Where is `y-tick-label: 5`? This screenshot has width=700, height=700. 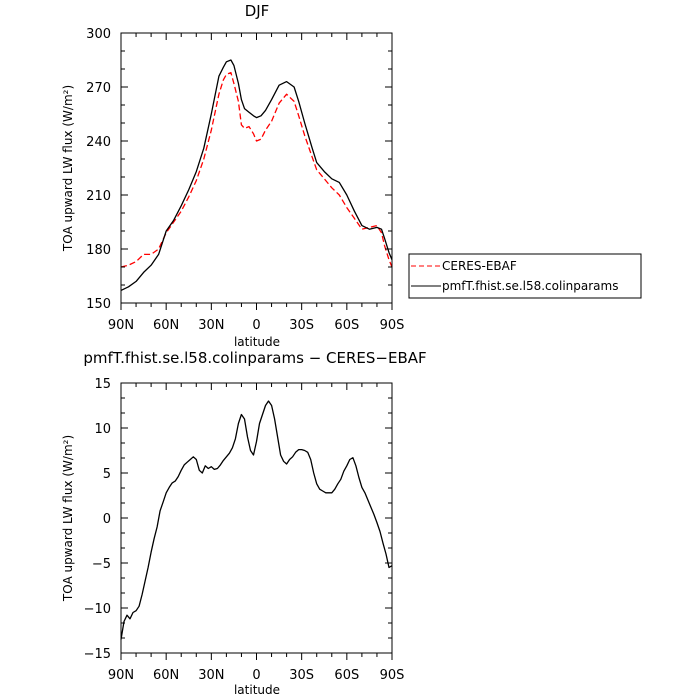 y-tick-label: 5 is located at coordinates (107, 474).